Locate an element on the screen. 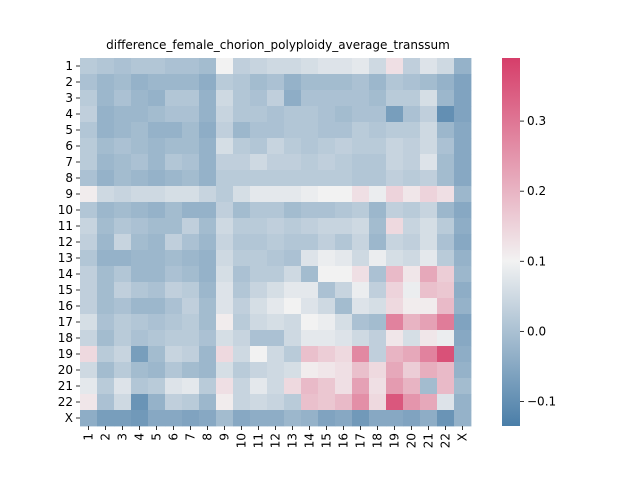 Image resolution: width=640 pixels, height=480 pixels. row-tick-label: 17 is located at coordinates (65, 322).